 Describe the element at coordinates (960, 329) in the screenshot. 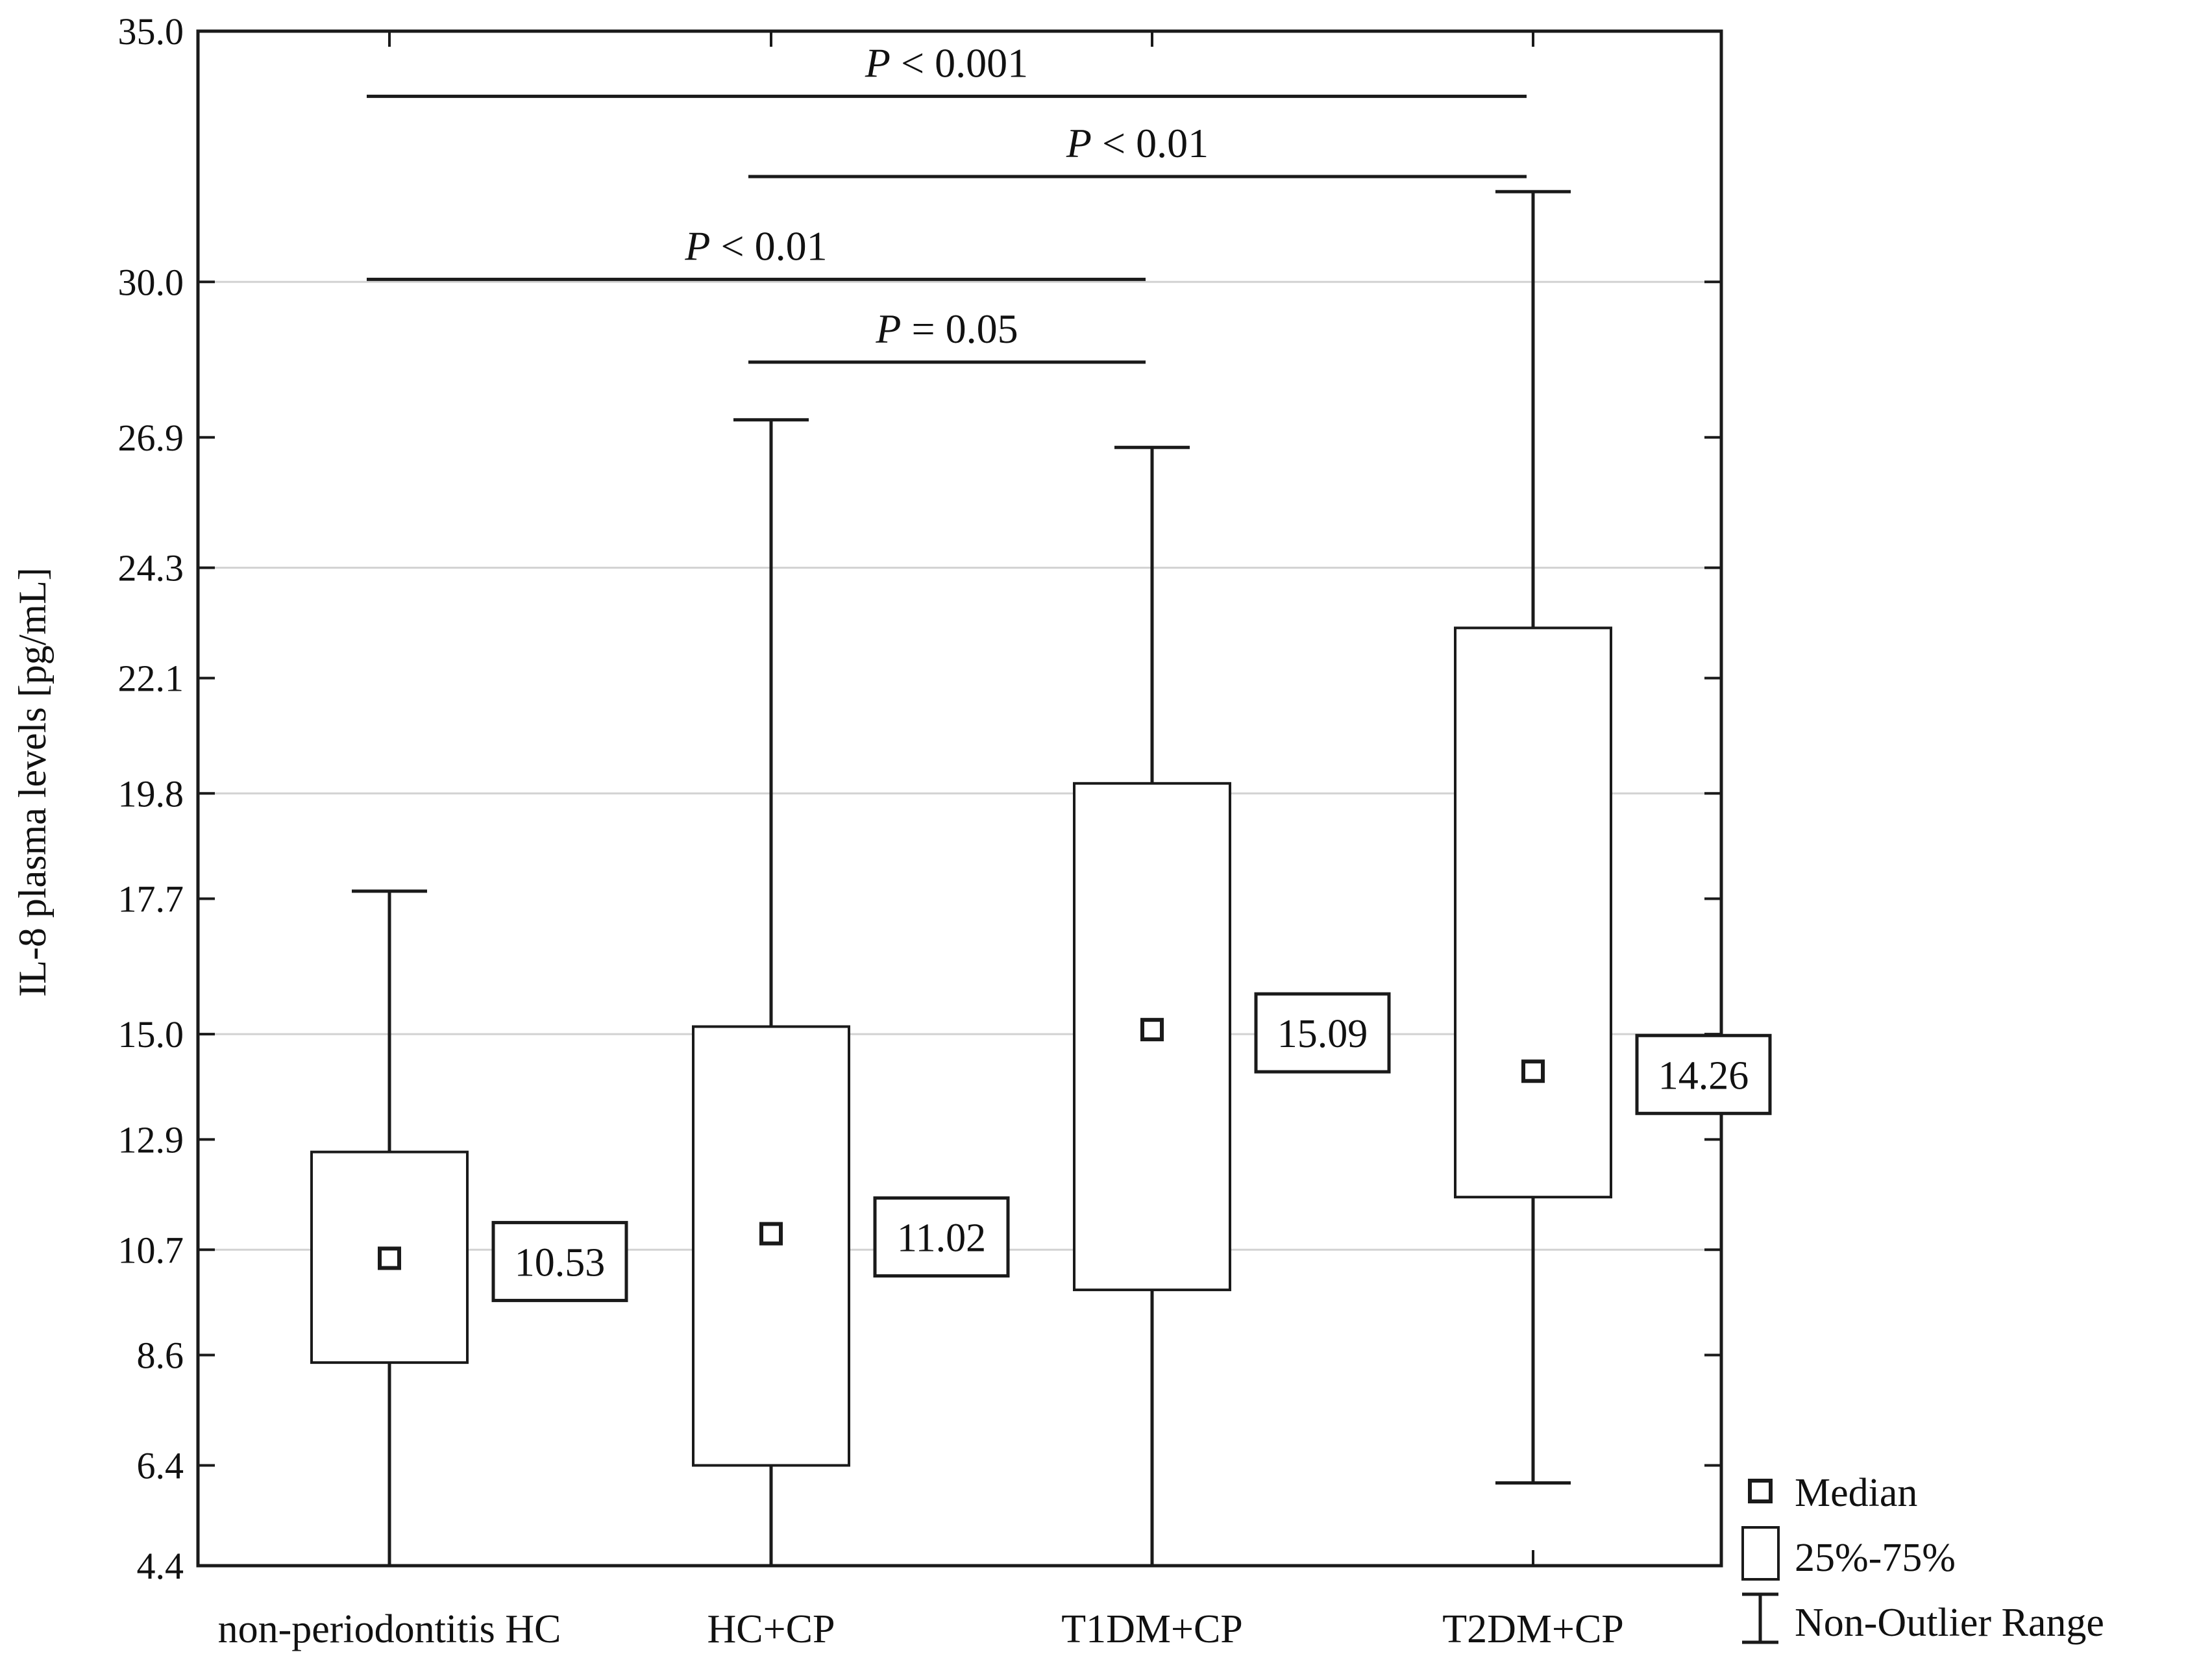

I see `p-value-text: = 0.05` at that location.